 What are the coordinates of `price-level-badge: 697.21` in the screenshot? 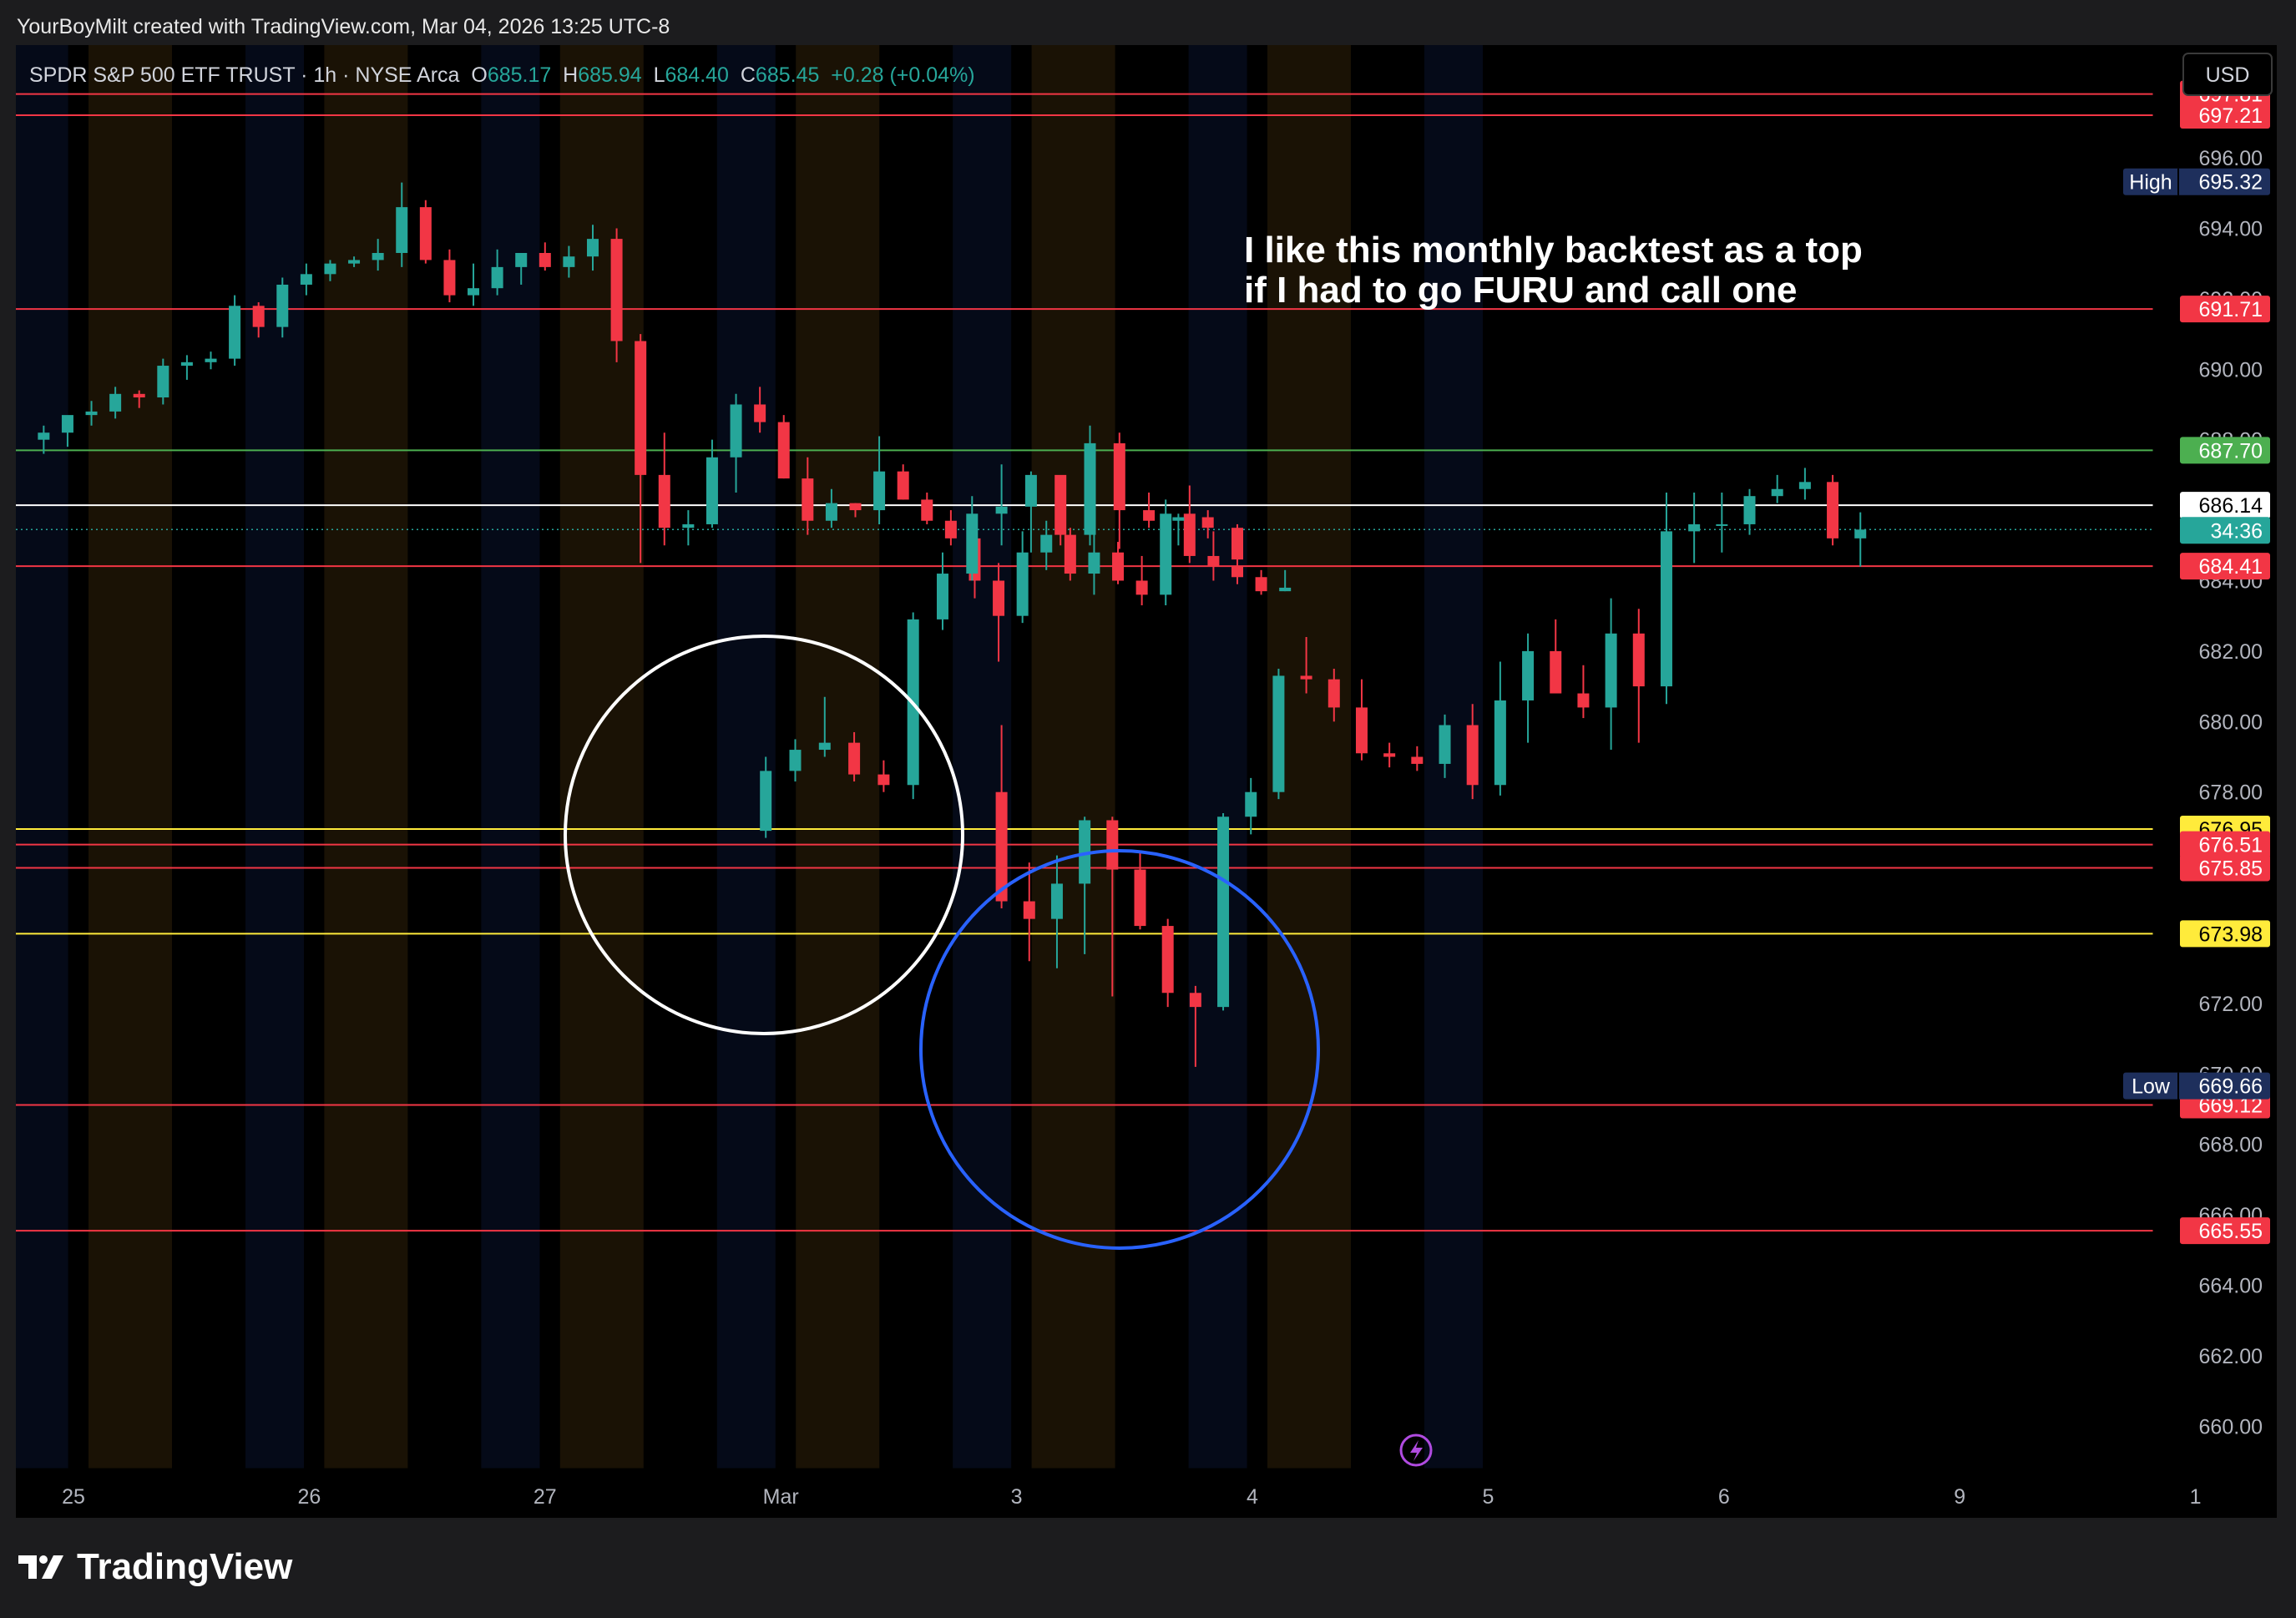 It's located at (2225, 115).